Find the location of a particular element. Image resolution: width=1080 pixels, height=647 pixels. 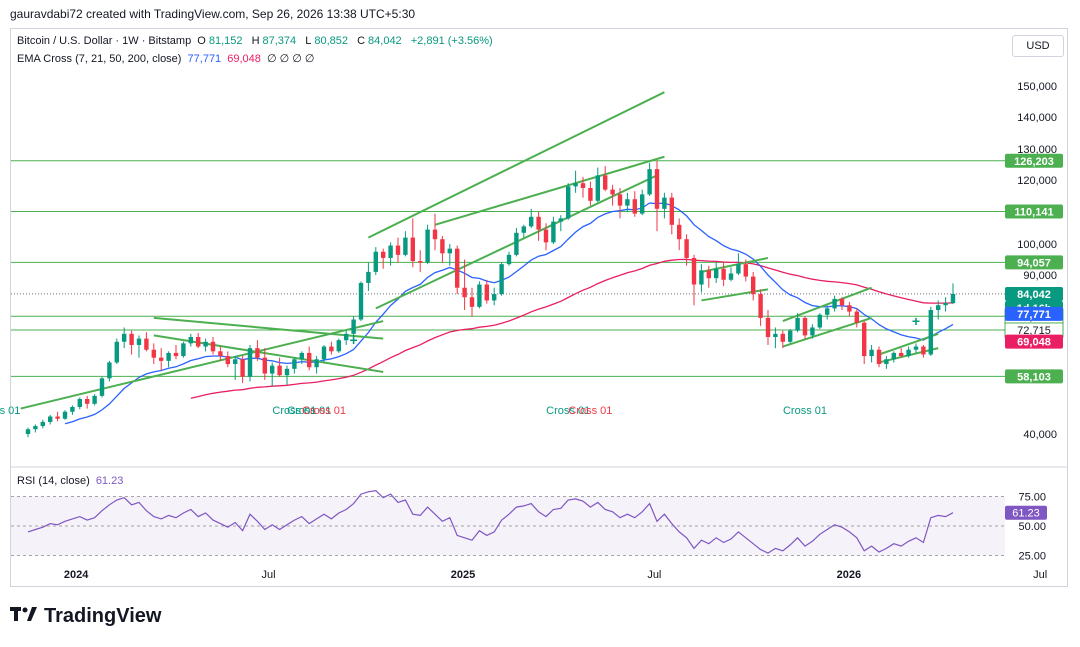

ema-blue-tag: 77,771 is located at coordinates (1034, 315).